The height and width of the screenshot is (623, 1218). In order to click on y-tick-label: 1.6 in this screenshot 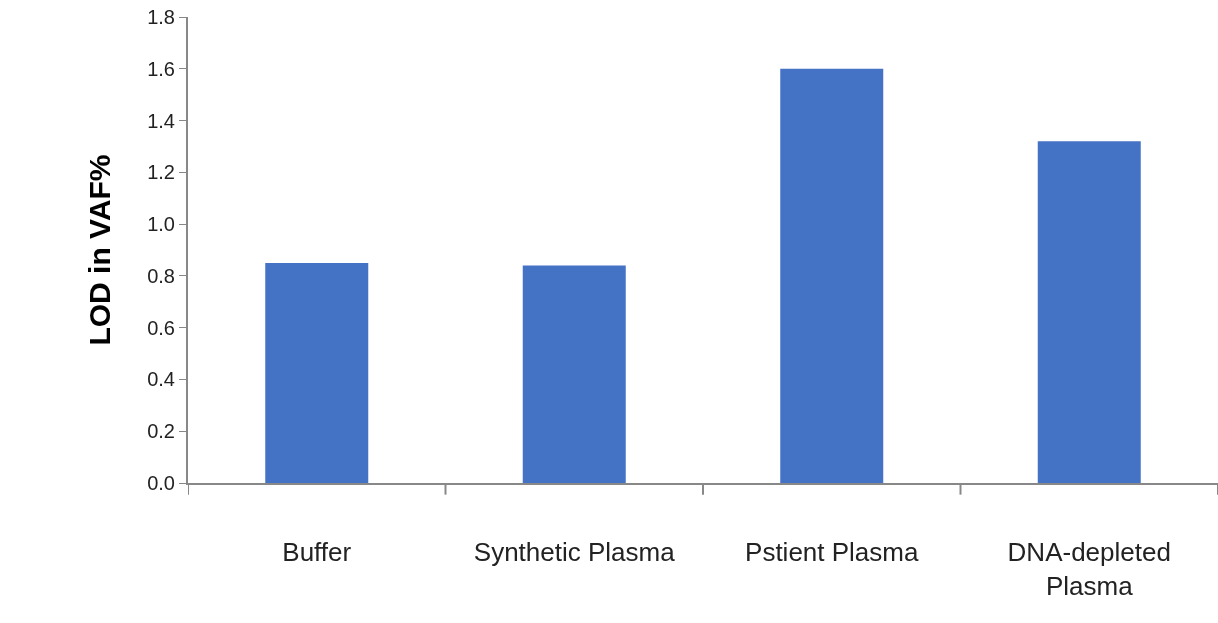, I will do `click(161, 68)`.